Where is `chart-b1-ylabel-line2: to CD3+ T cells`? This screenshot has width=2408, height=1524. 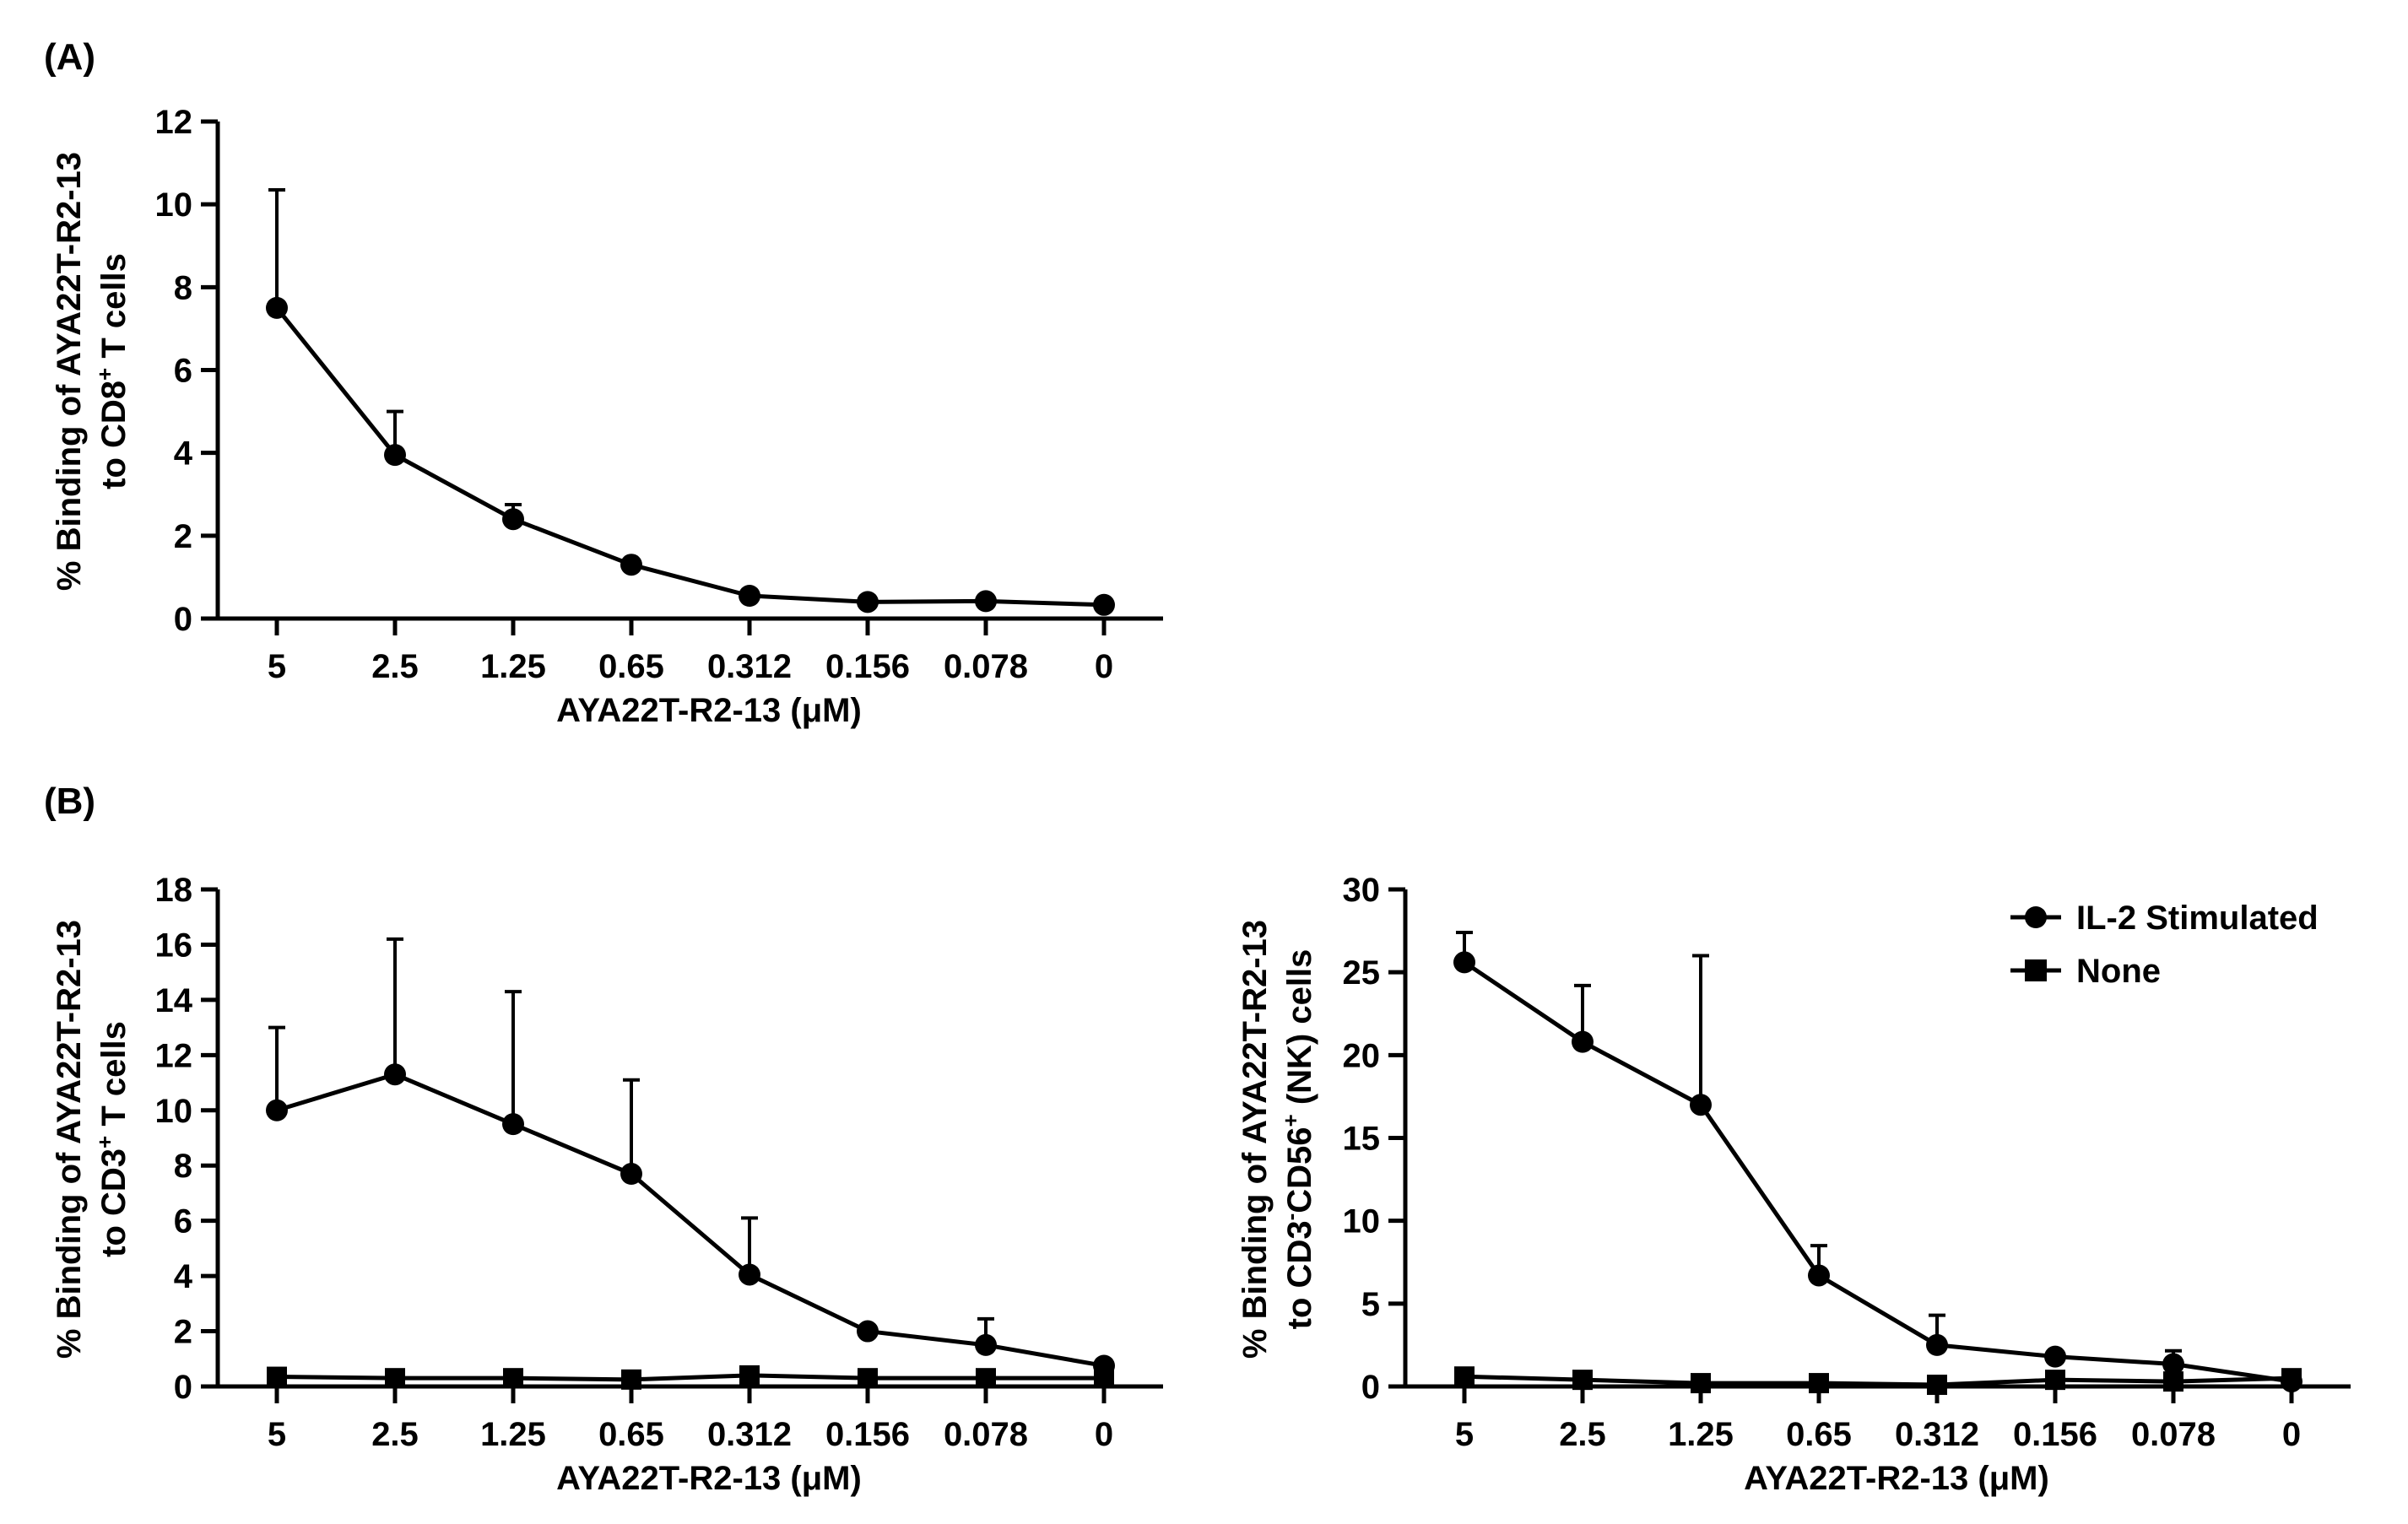 chart-b1-ylabel-line2: to CD3+ T cells is located at coordinates (113, 1139).